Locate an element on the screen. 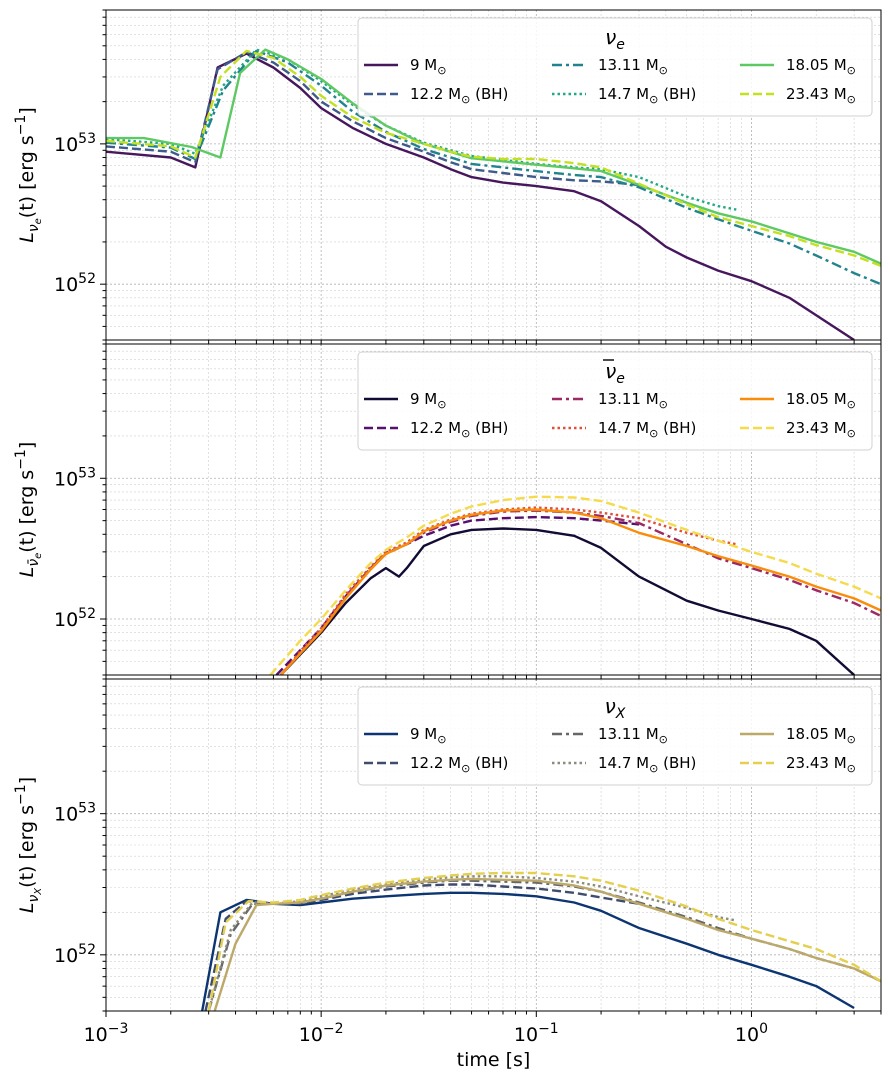 The height and width of the screenshot is (1081, 890). y-axis-label: Lνe(t) [erg s−1] is located at coordinates (28, 175).